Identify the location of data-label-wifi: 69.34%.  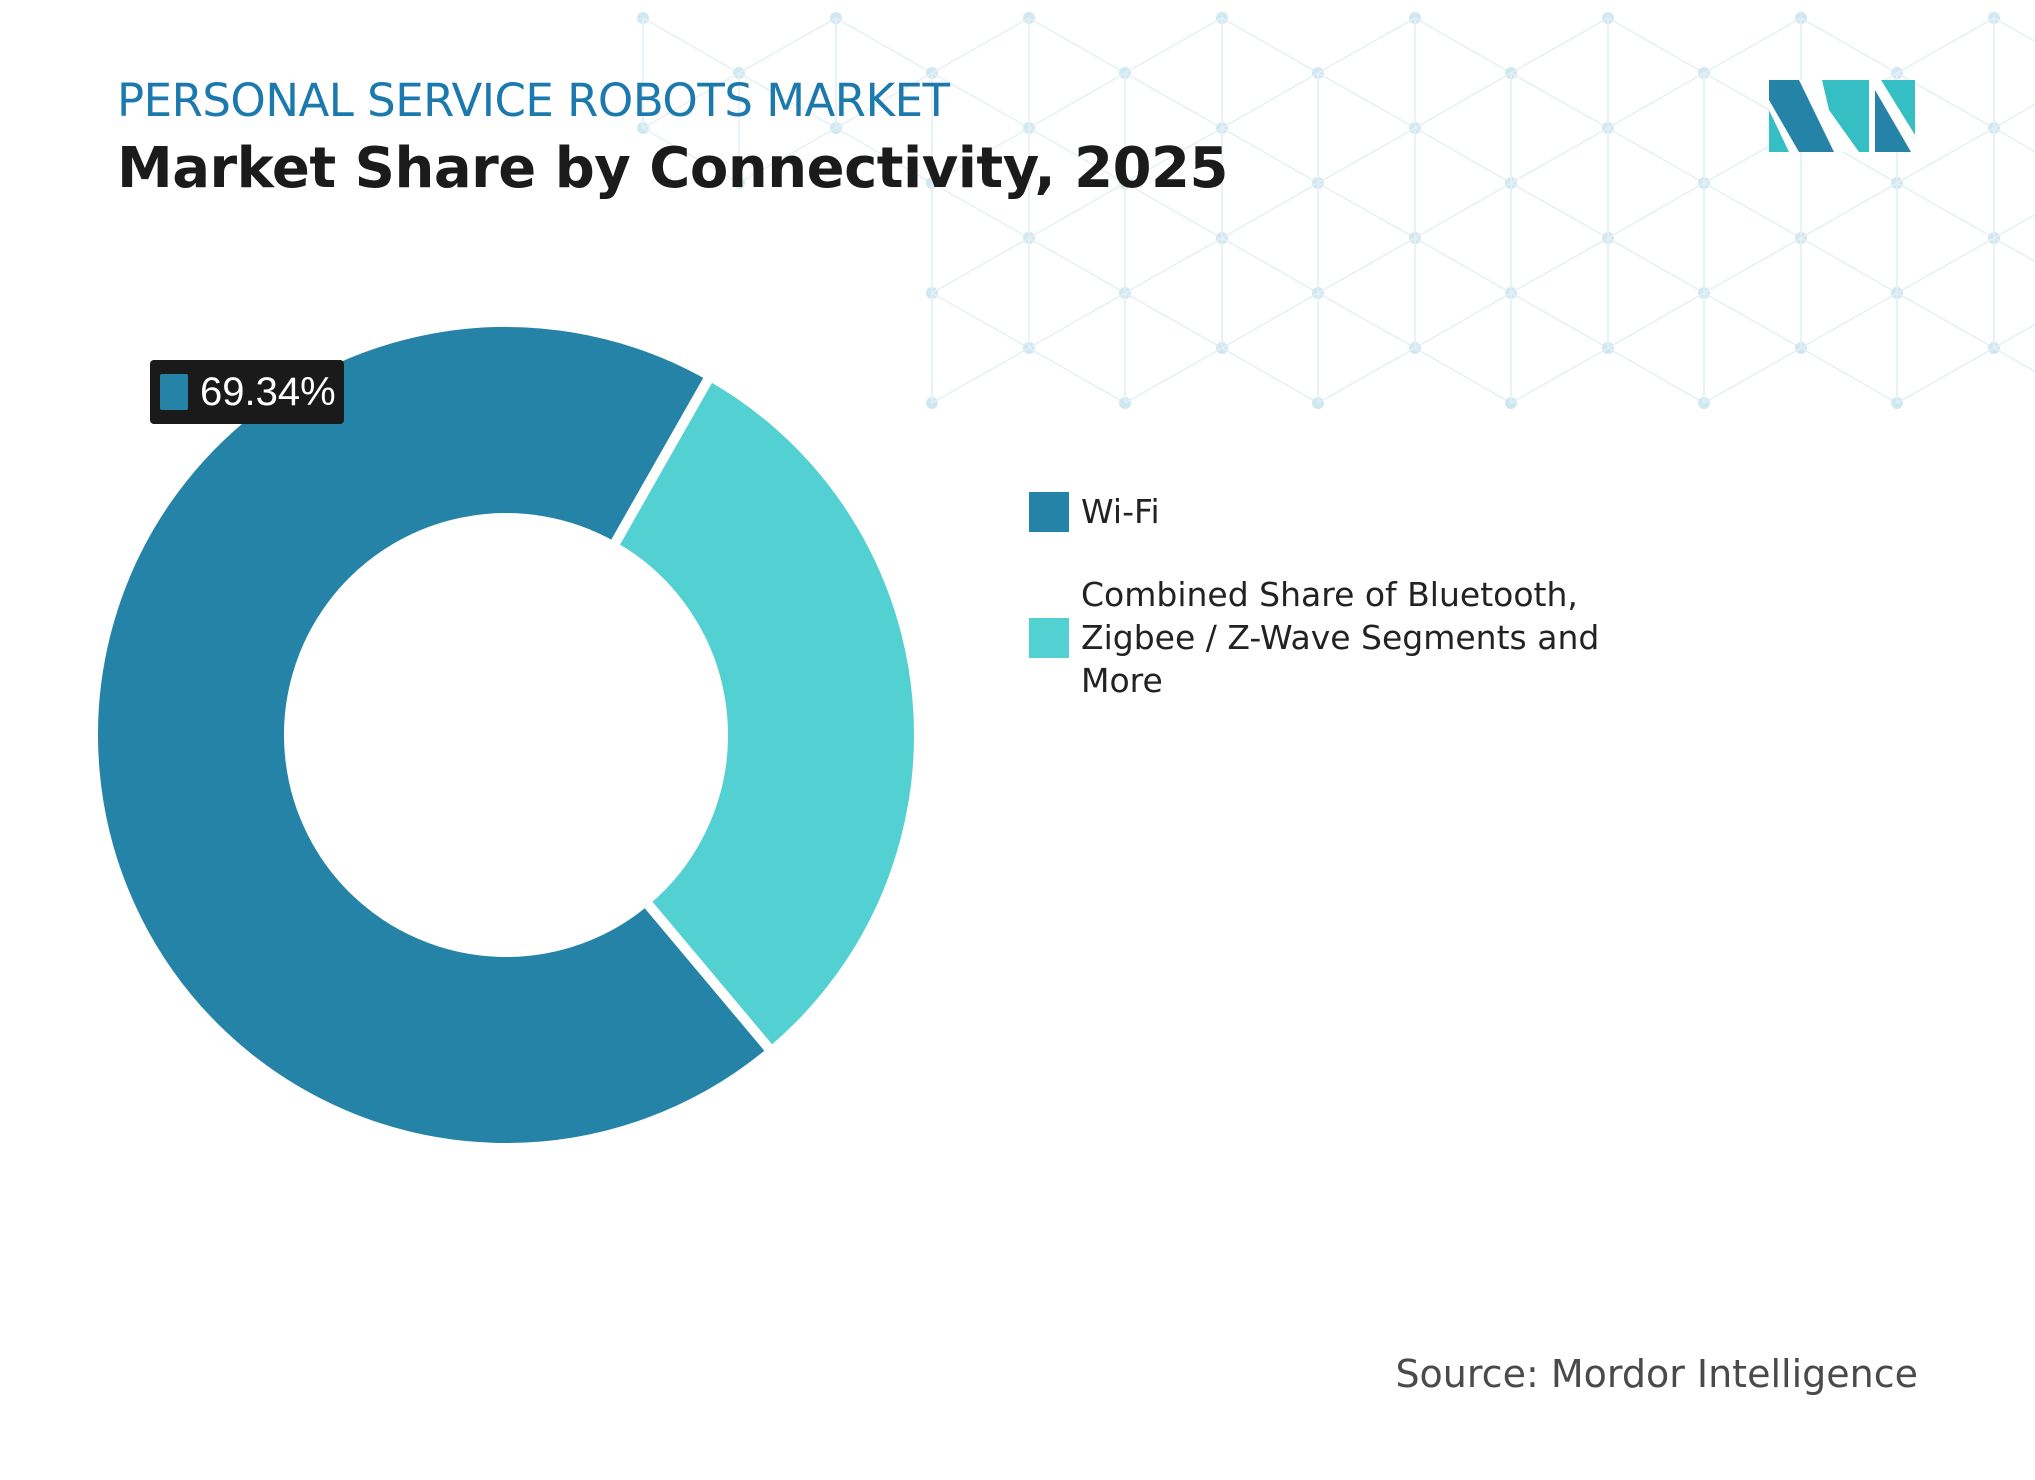
(247, 392).